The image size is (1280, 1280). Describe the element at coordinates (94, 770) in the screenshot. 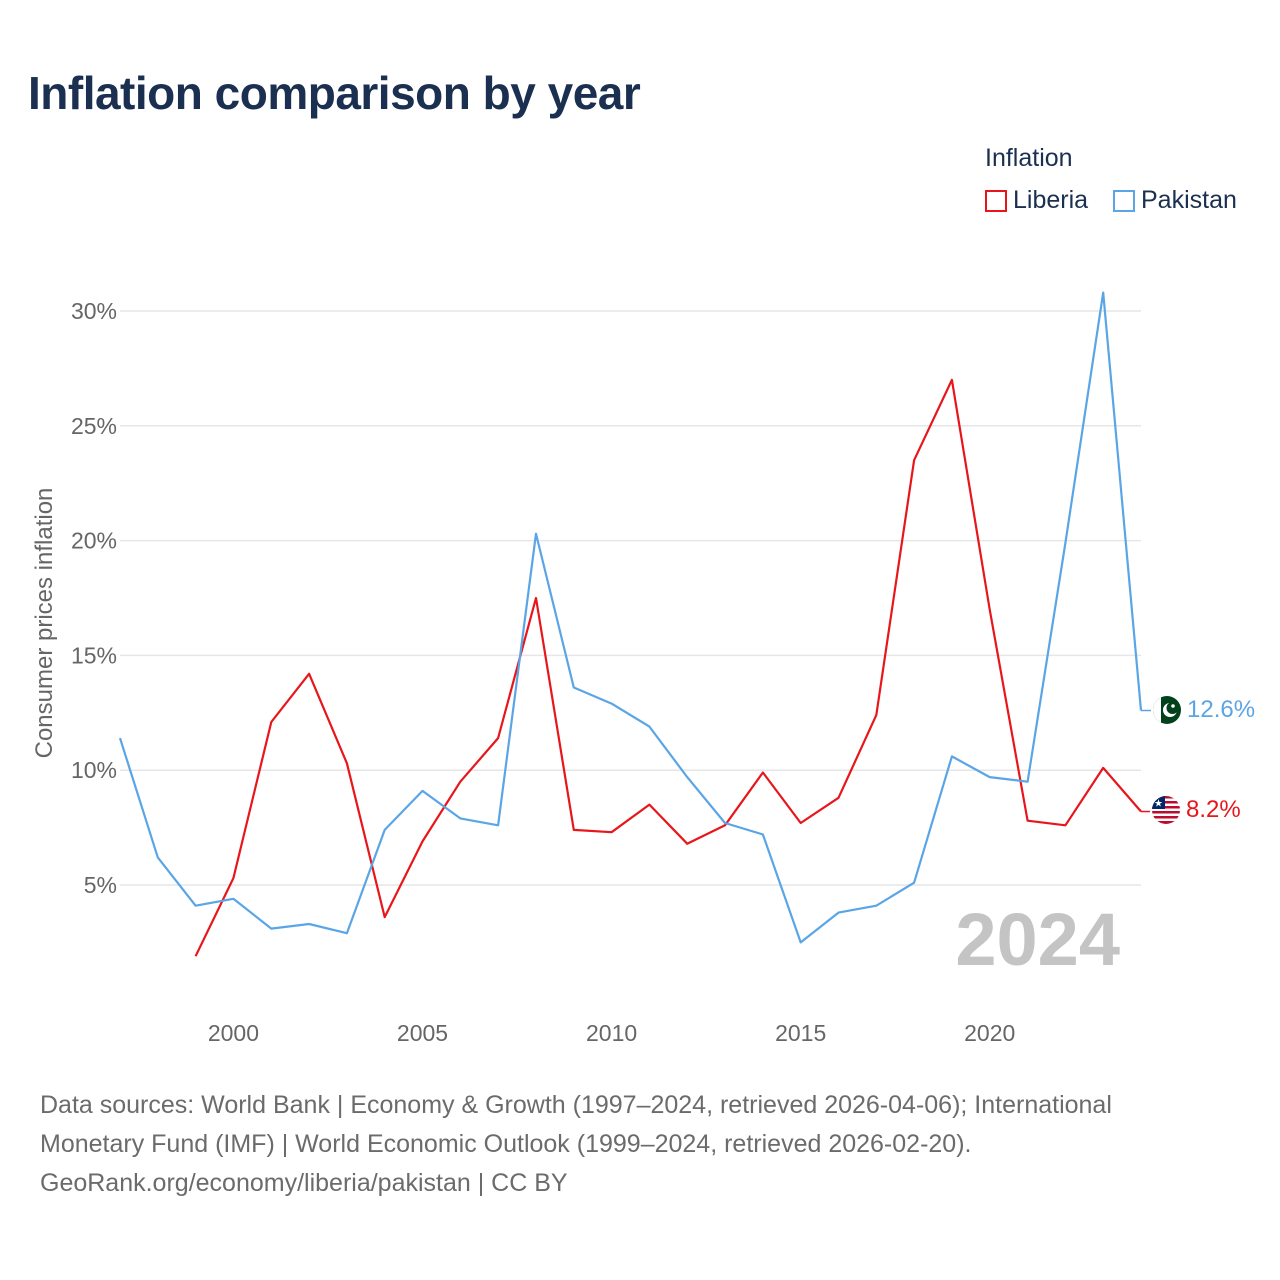

I see `y-tick-label: 10%` at that location.